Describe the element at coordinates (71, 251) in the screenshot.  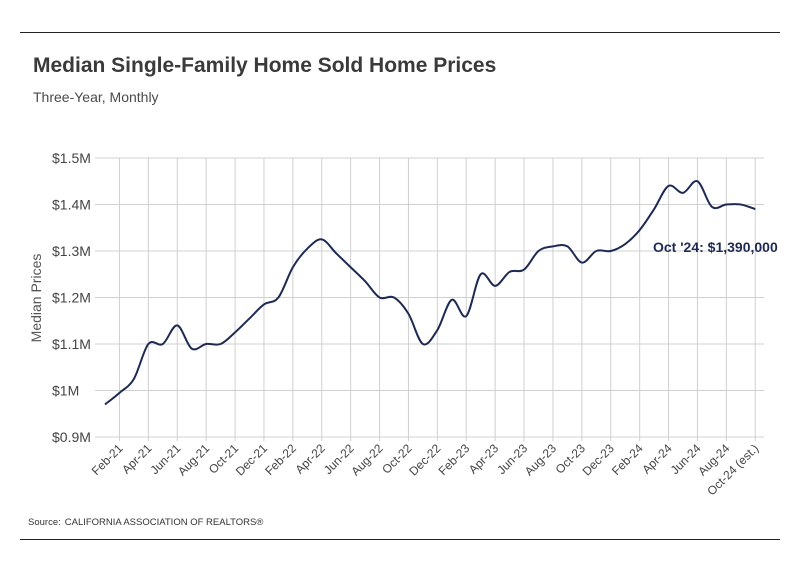
I see `y-tick-label: $1.3M` at that location.